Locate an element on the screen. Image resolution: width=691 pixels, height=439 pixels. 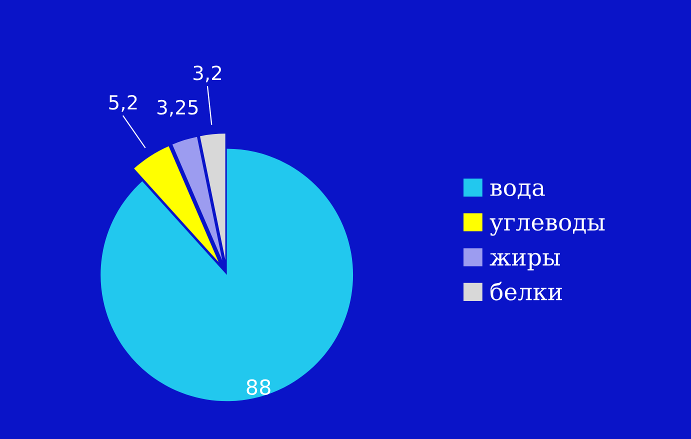
data-label: 5,2 is located at coordinates (123, 103).